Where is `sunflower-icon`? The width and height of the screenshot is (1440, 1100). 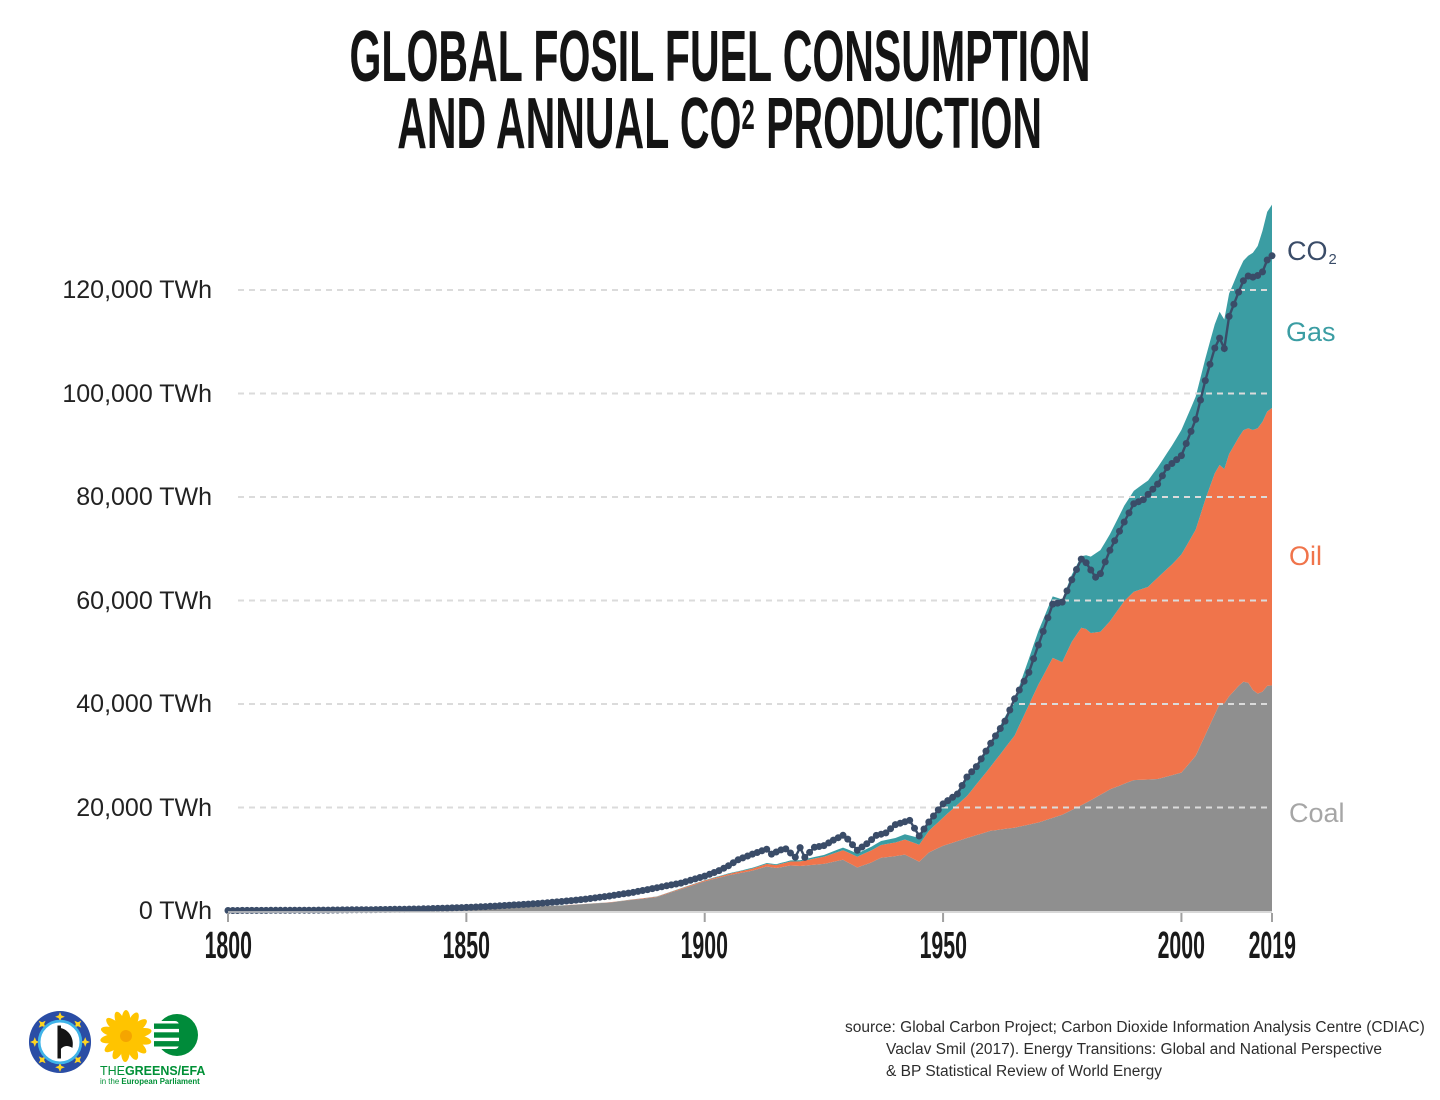 sunflower-icon is located at coordinates (126, 1036).